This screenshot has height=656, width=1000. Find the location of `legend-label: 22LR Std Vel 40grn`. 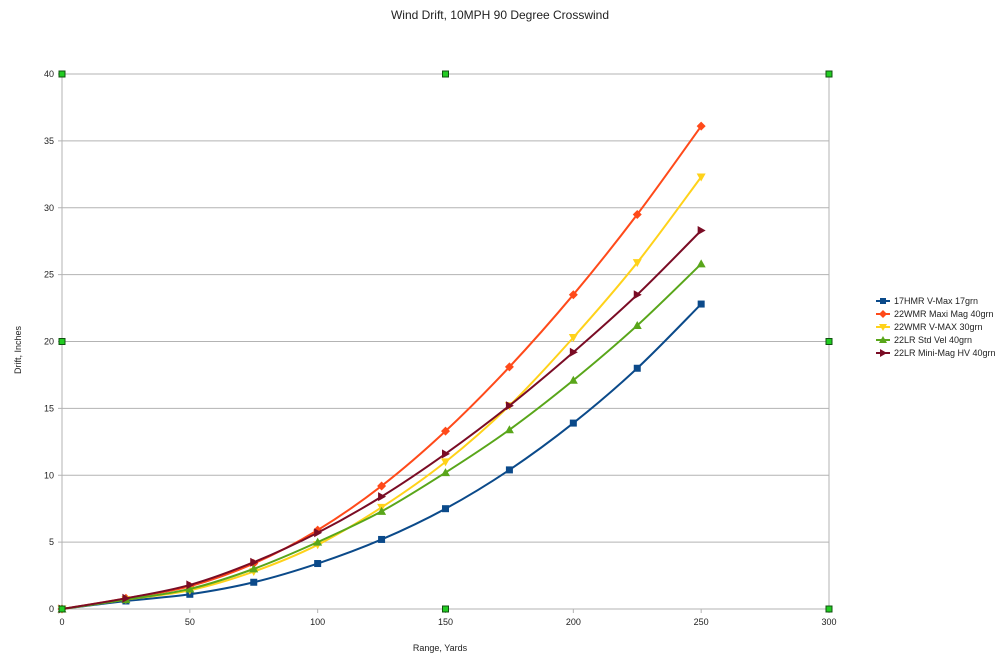

legend-label: 22LR Std Vel 40grn is located at coordinates (933, 339).